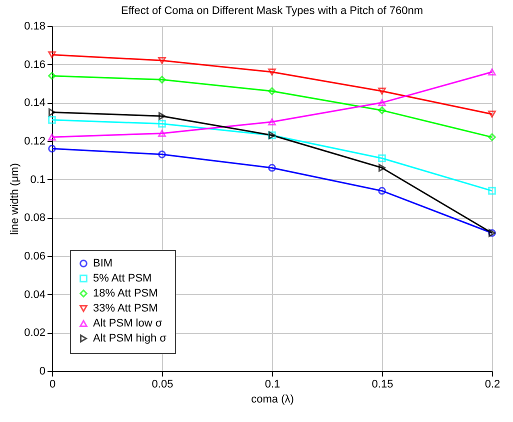  I want to click on x-axis-title: coma (λ), so click(272, 400).